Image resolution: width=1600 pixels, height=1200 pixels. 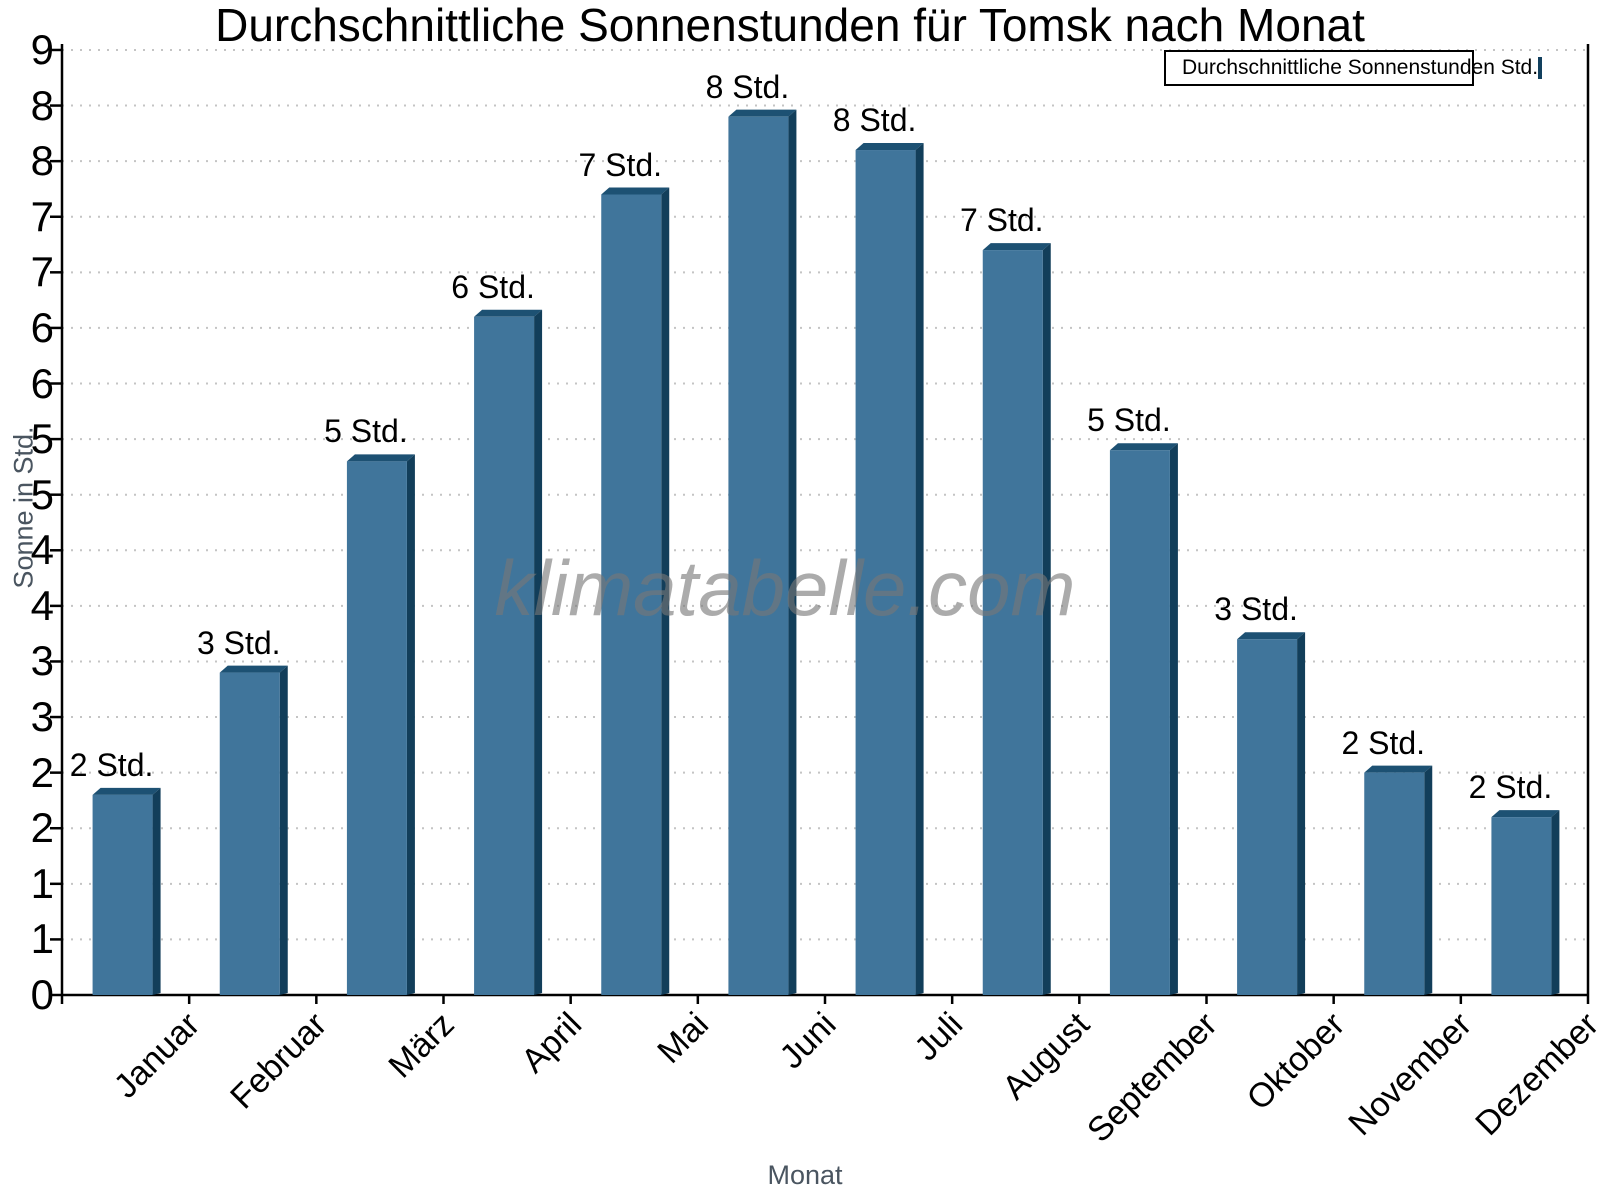 What do you see at coordinates (1360, 67) in the screenshot?
I see `legend-label: Durchschnittliche Sonnenstunden Std.` at bounding box center [1360, 67].